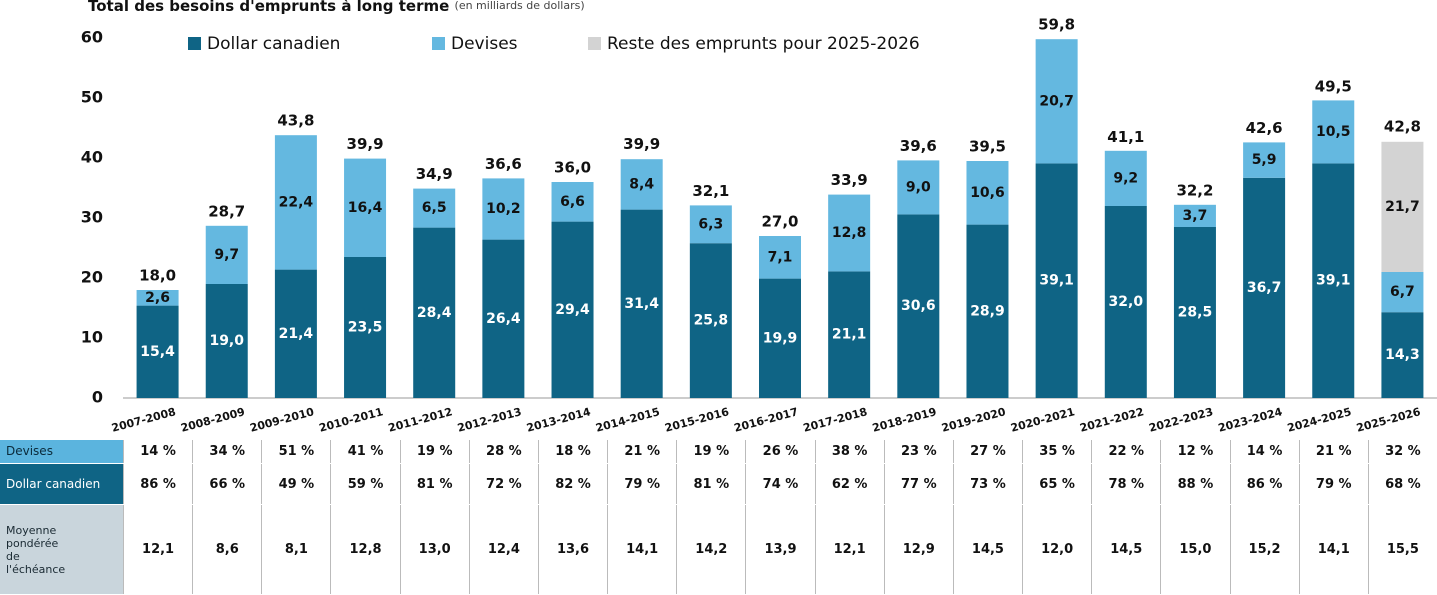 The height and width of the screenshot is (595, 1437). Describe the element at coordinates (641, 184) in the screenshot. I see `value-label: 8,4` at that location.